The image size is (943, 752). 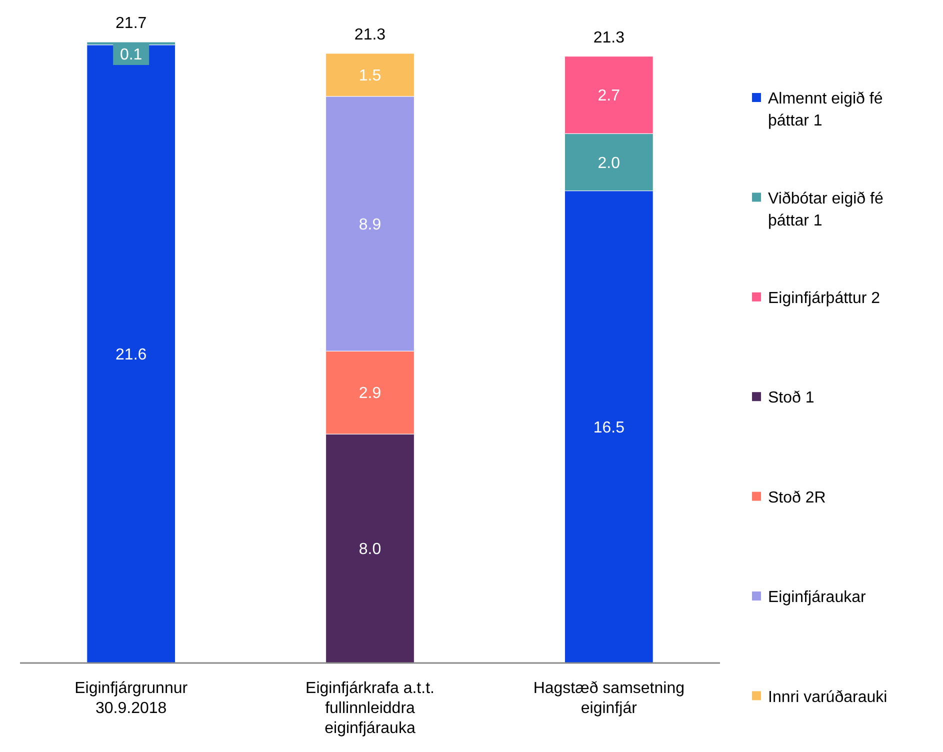 I want to click on data-label: 2.0, so click(x=609, y=163).